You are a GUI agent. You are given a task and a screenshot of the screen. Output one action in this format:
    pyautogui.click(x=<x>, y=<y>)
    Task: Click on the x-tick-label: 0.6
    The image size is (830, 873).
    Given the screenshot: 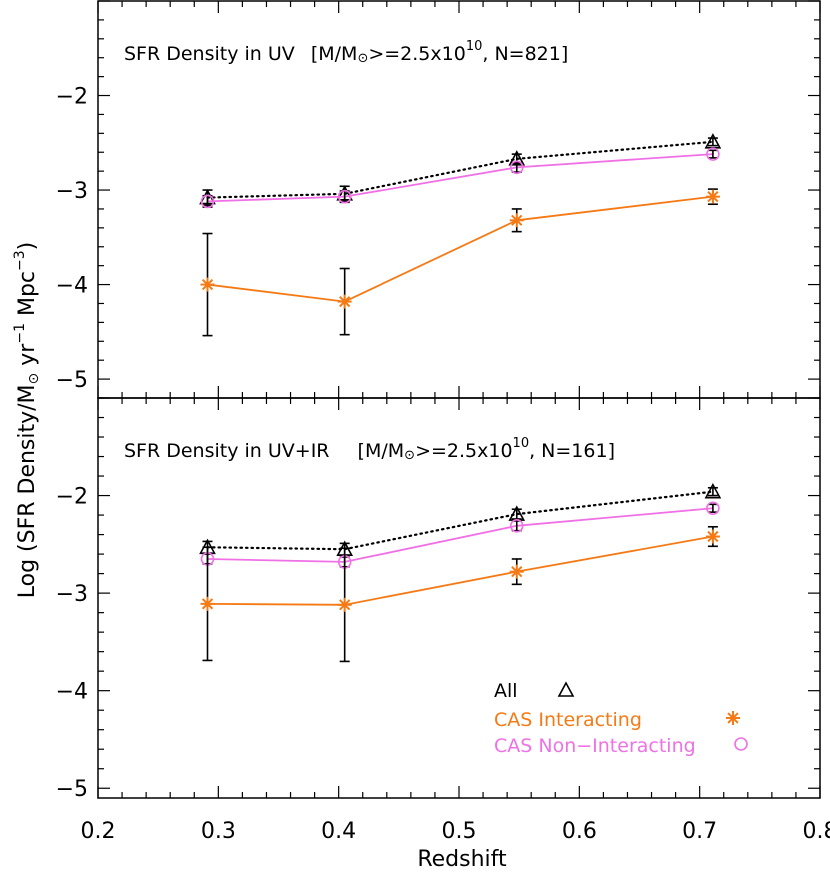 What is the action you would take?
    pyautogui.click(x=579, y=831)
    